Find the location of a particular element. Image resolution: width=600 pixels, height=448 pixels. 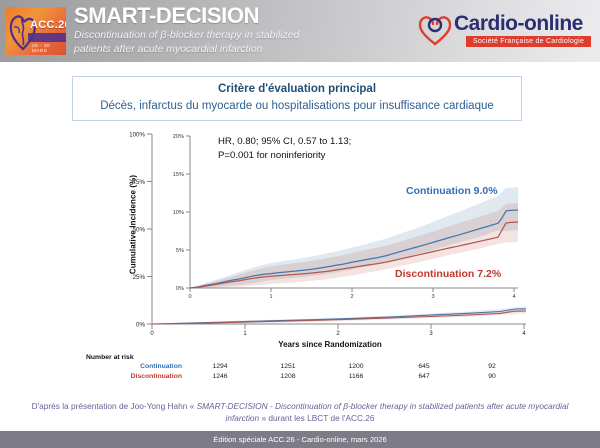

svg-text: 20% is located at coordinates (178, 137).